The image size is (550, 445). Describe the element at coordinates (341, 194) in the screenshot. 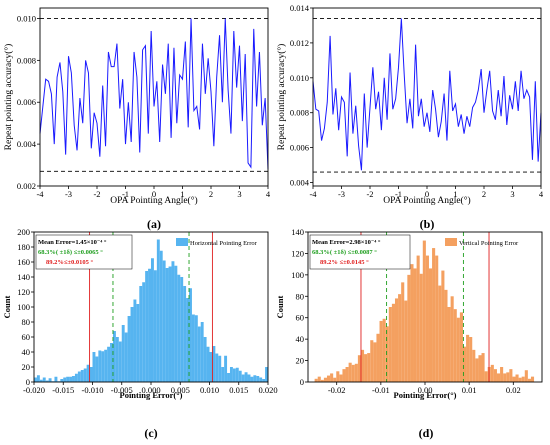

I see `x-tick-label: -3` at that location.